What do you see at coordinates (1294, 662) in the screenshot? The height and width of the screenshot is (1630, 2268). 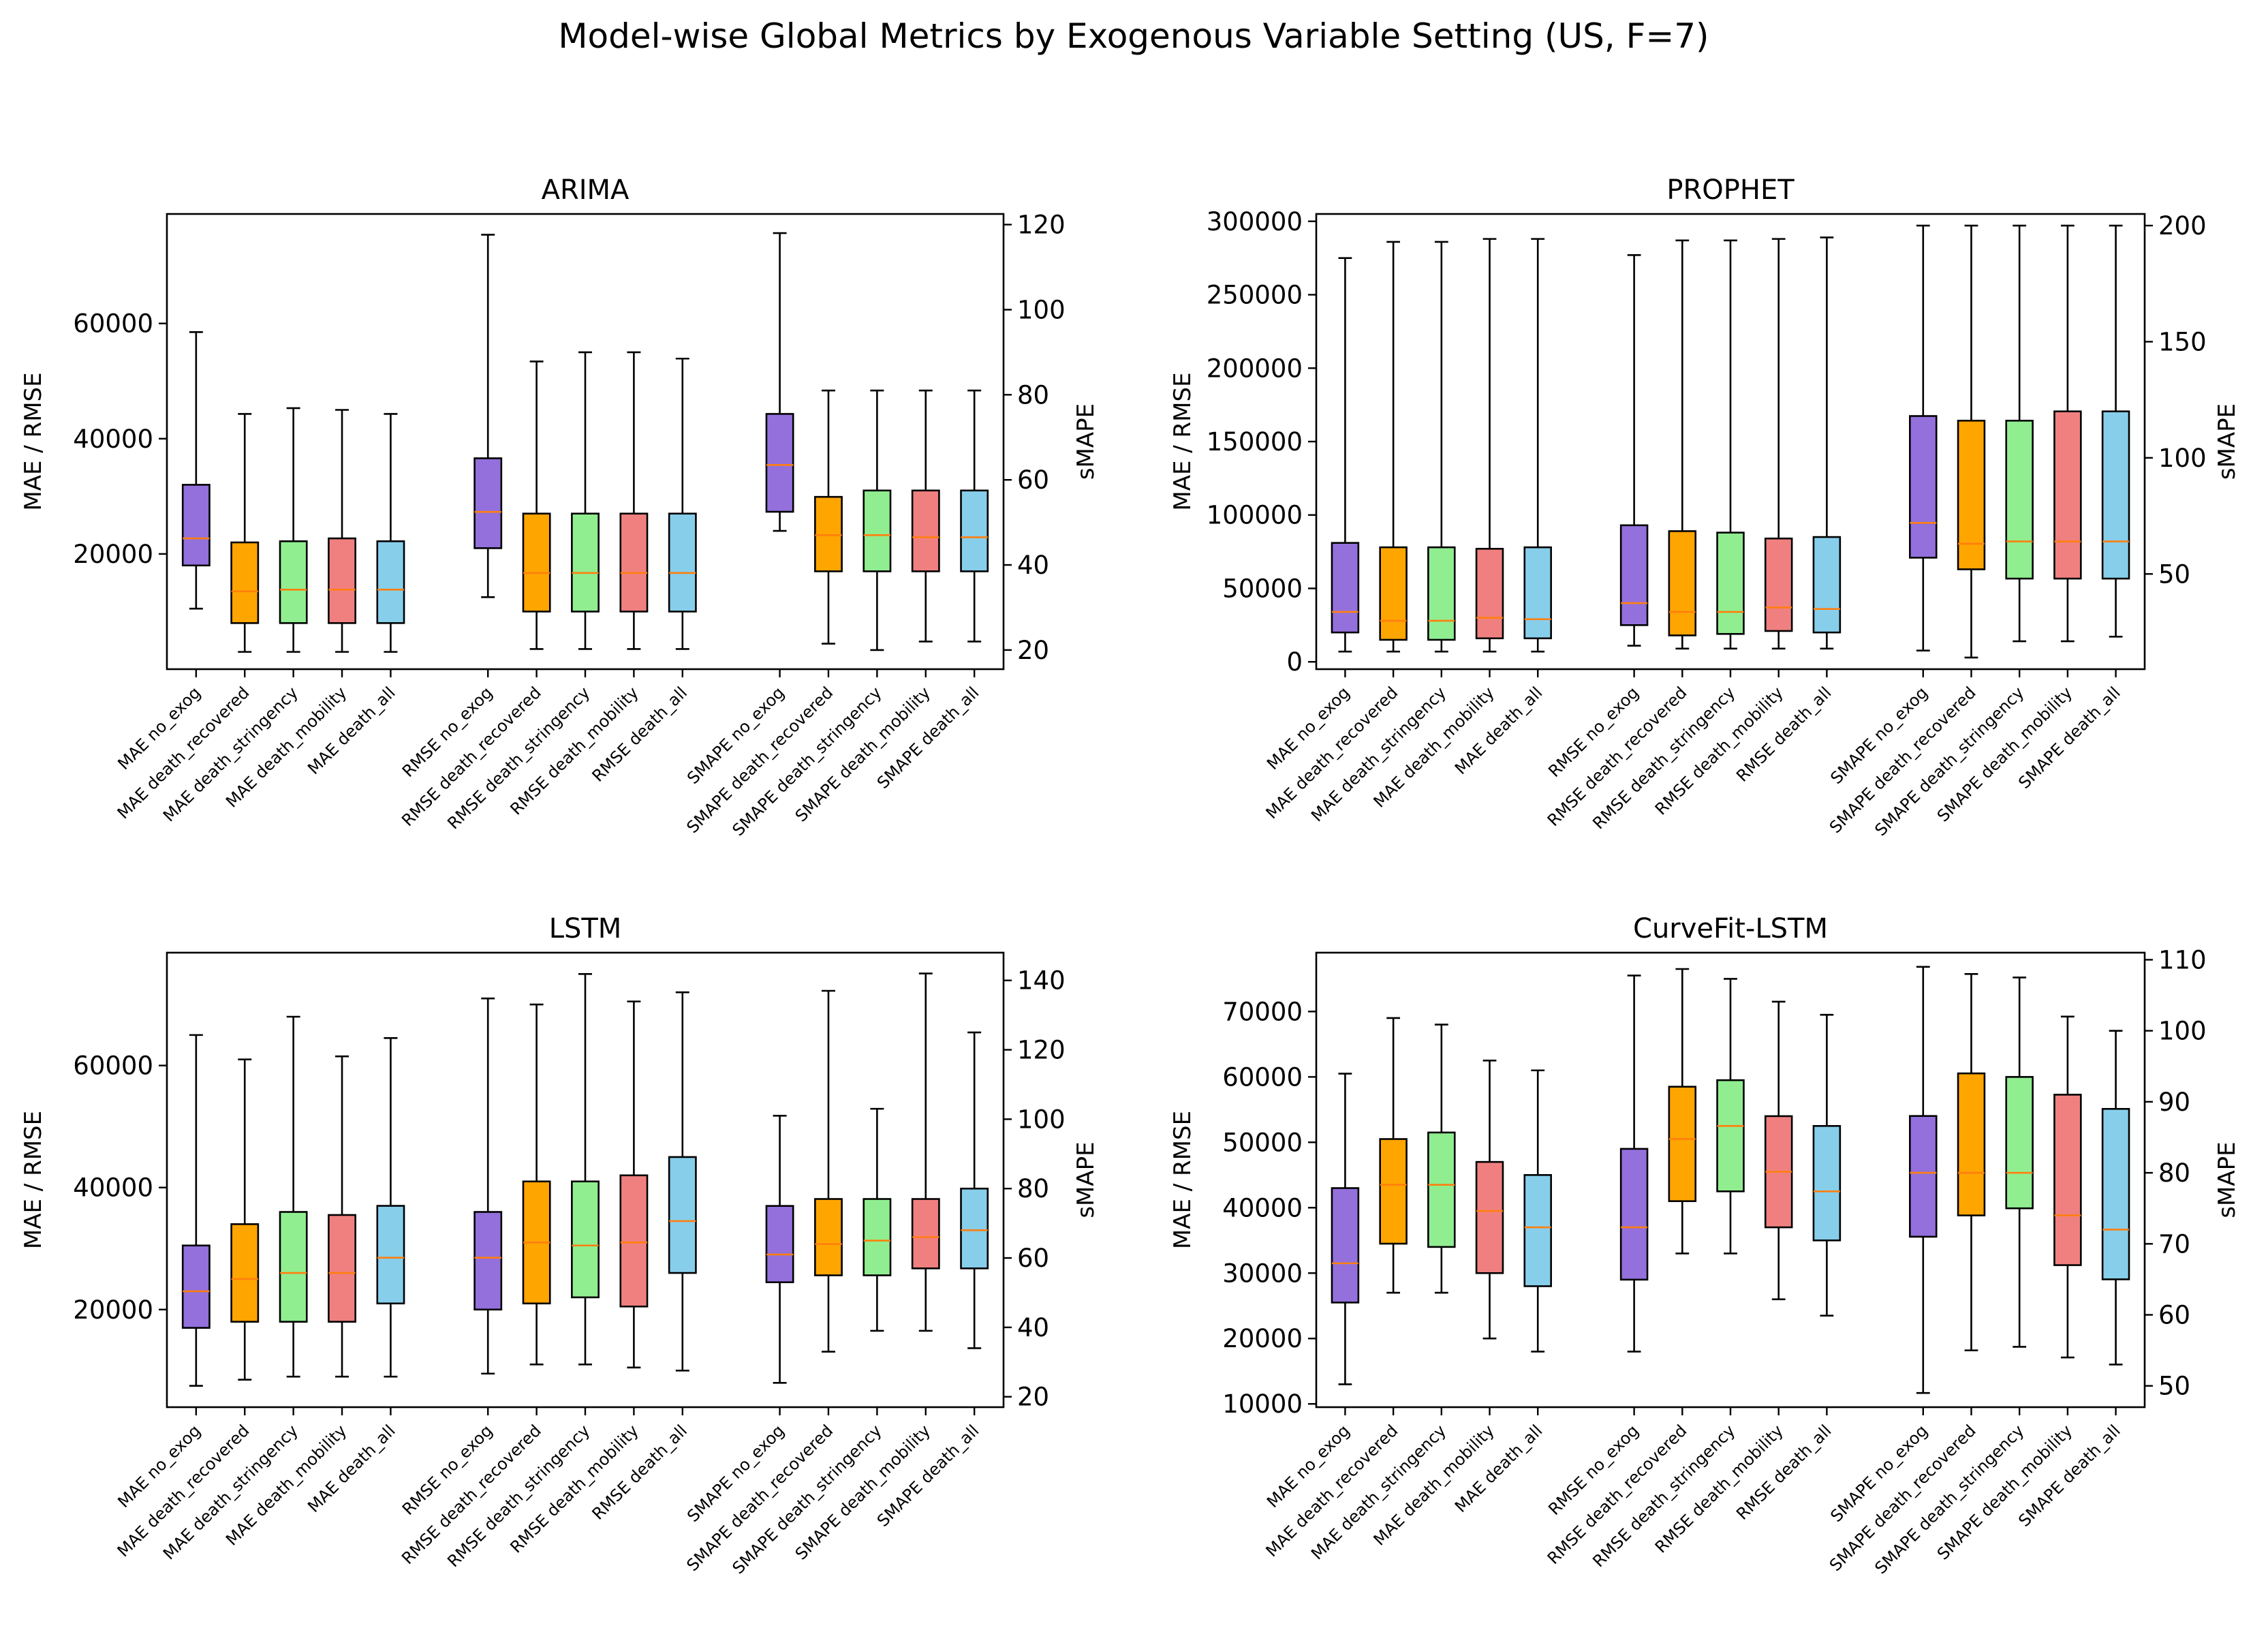 I see `y-tick-label: 0` at bounding box center [1294, 662].